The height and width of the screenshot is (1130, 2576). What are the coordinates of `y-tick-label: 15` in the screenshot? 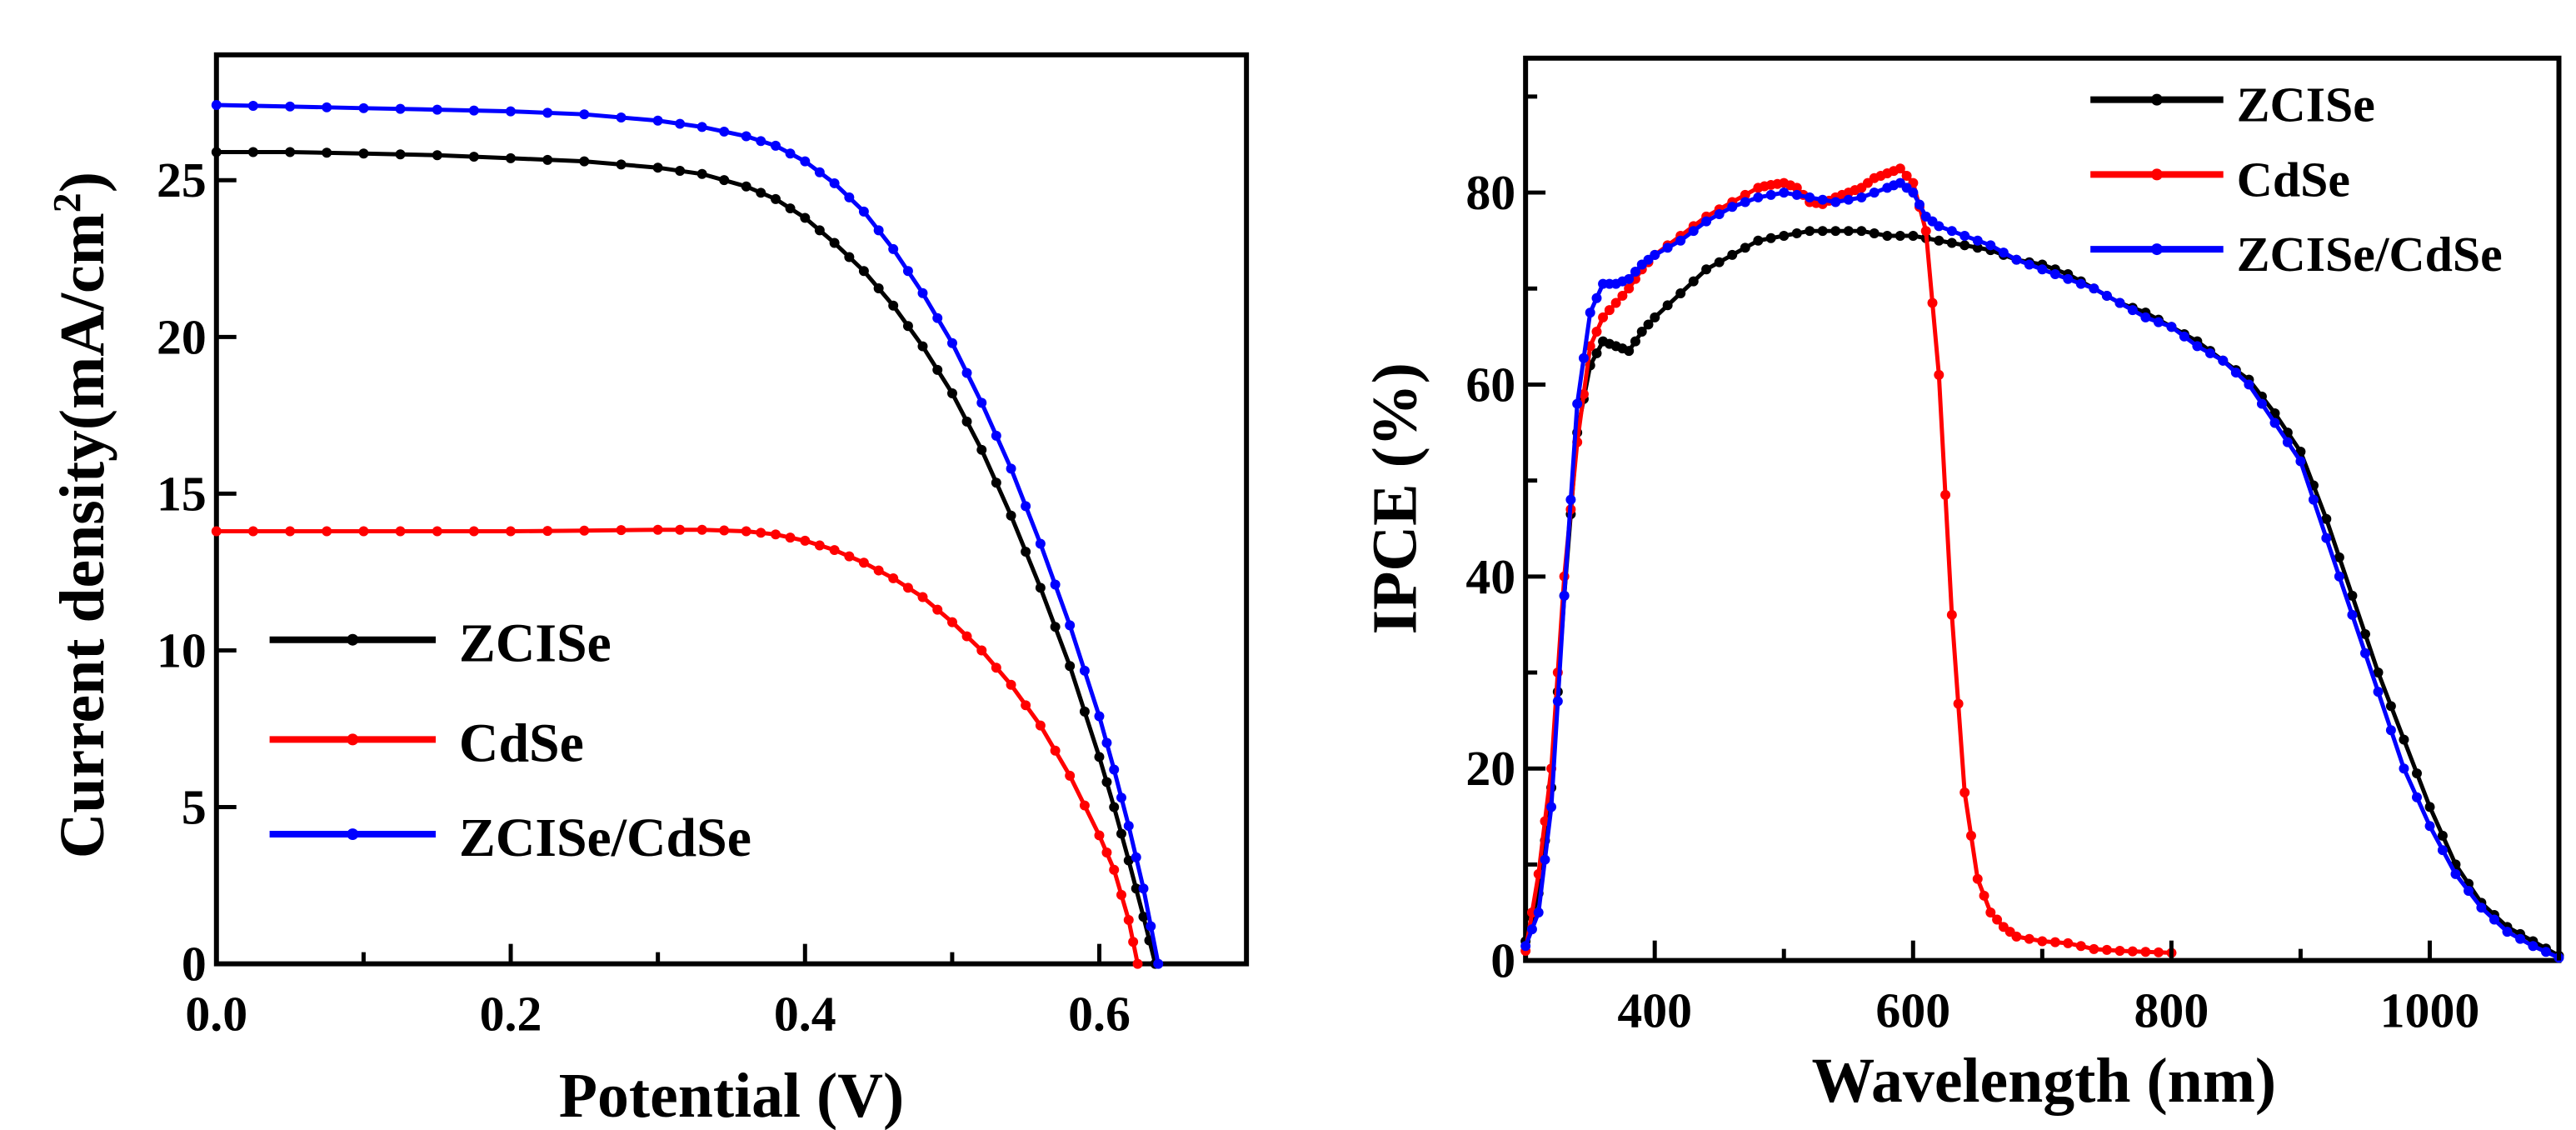 It's located at (182, 493).